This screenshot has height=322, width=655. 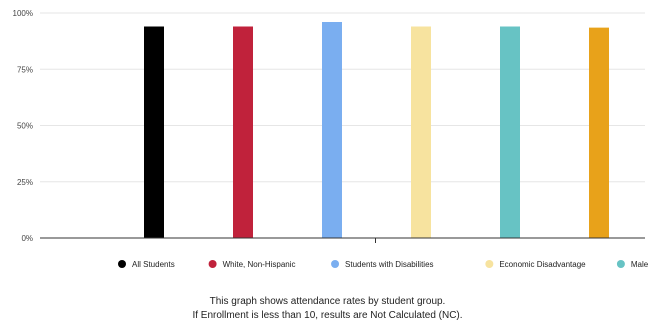 What do you see at coordinates (640, 264) in the screenshot?
I see `legend-label: Male` at bounding box center [640, 264].